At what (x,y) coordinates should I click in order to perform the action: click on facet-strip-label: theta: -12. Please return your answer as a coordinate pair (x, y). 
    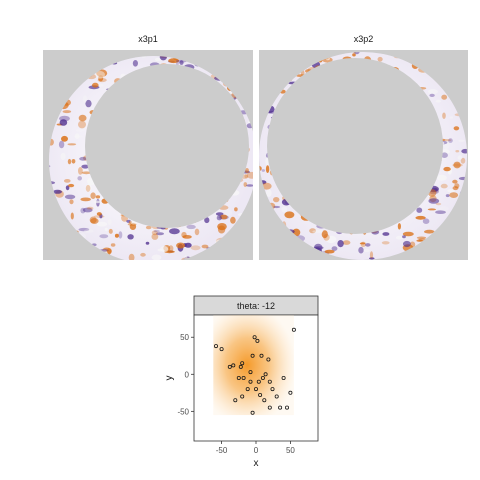
    Looking at the image, I should click on (256, 306).